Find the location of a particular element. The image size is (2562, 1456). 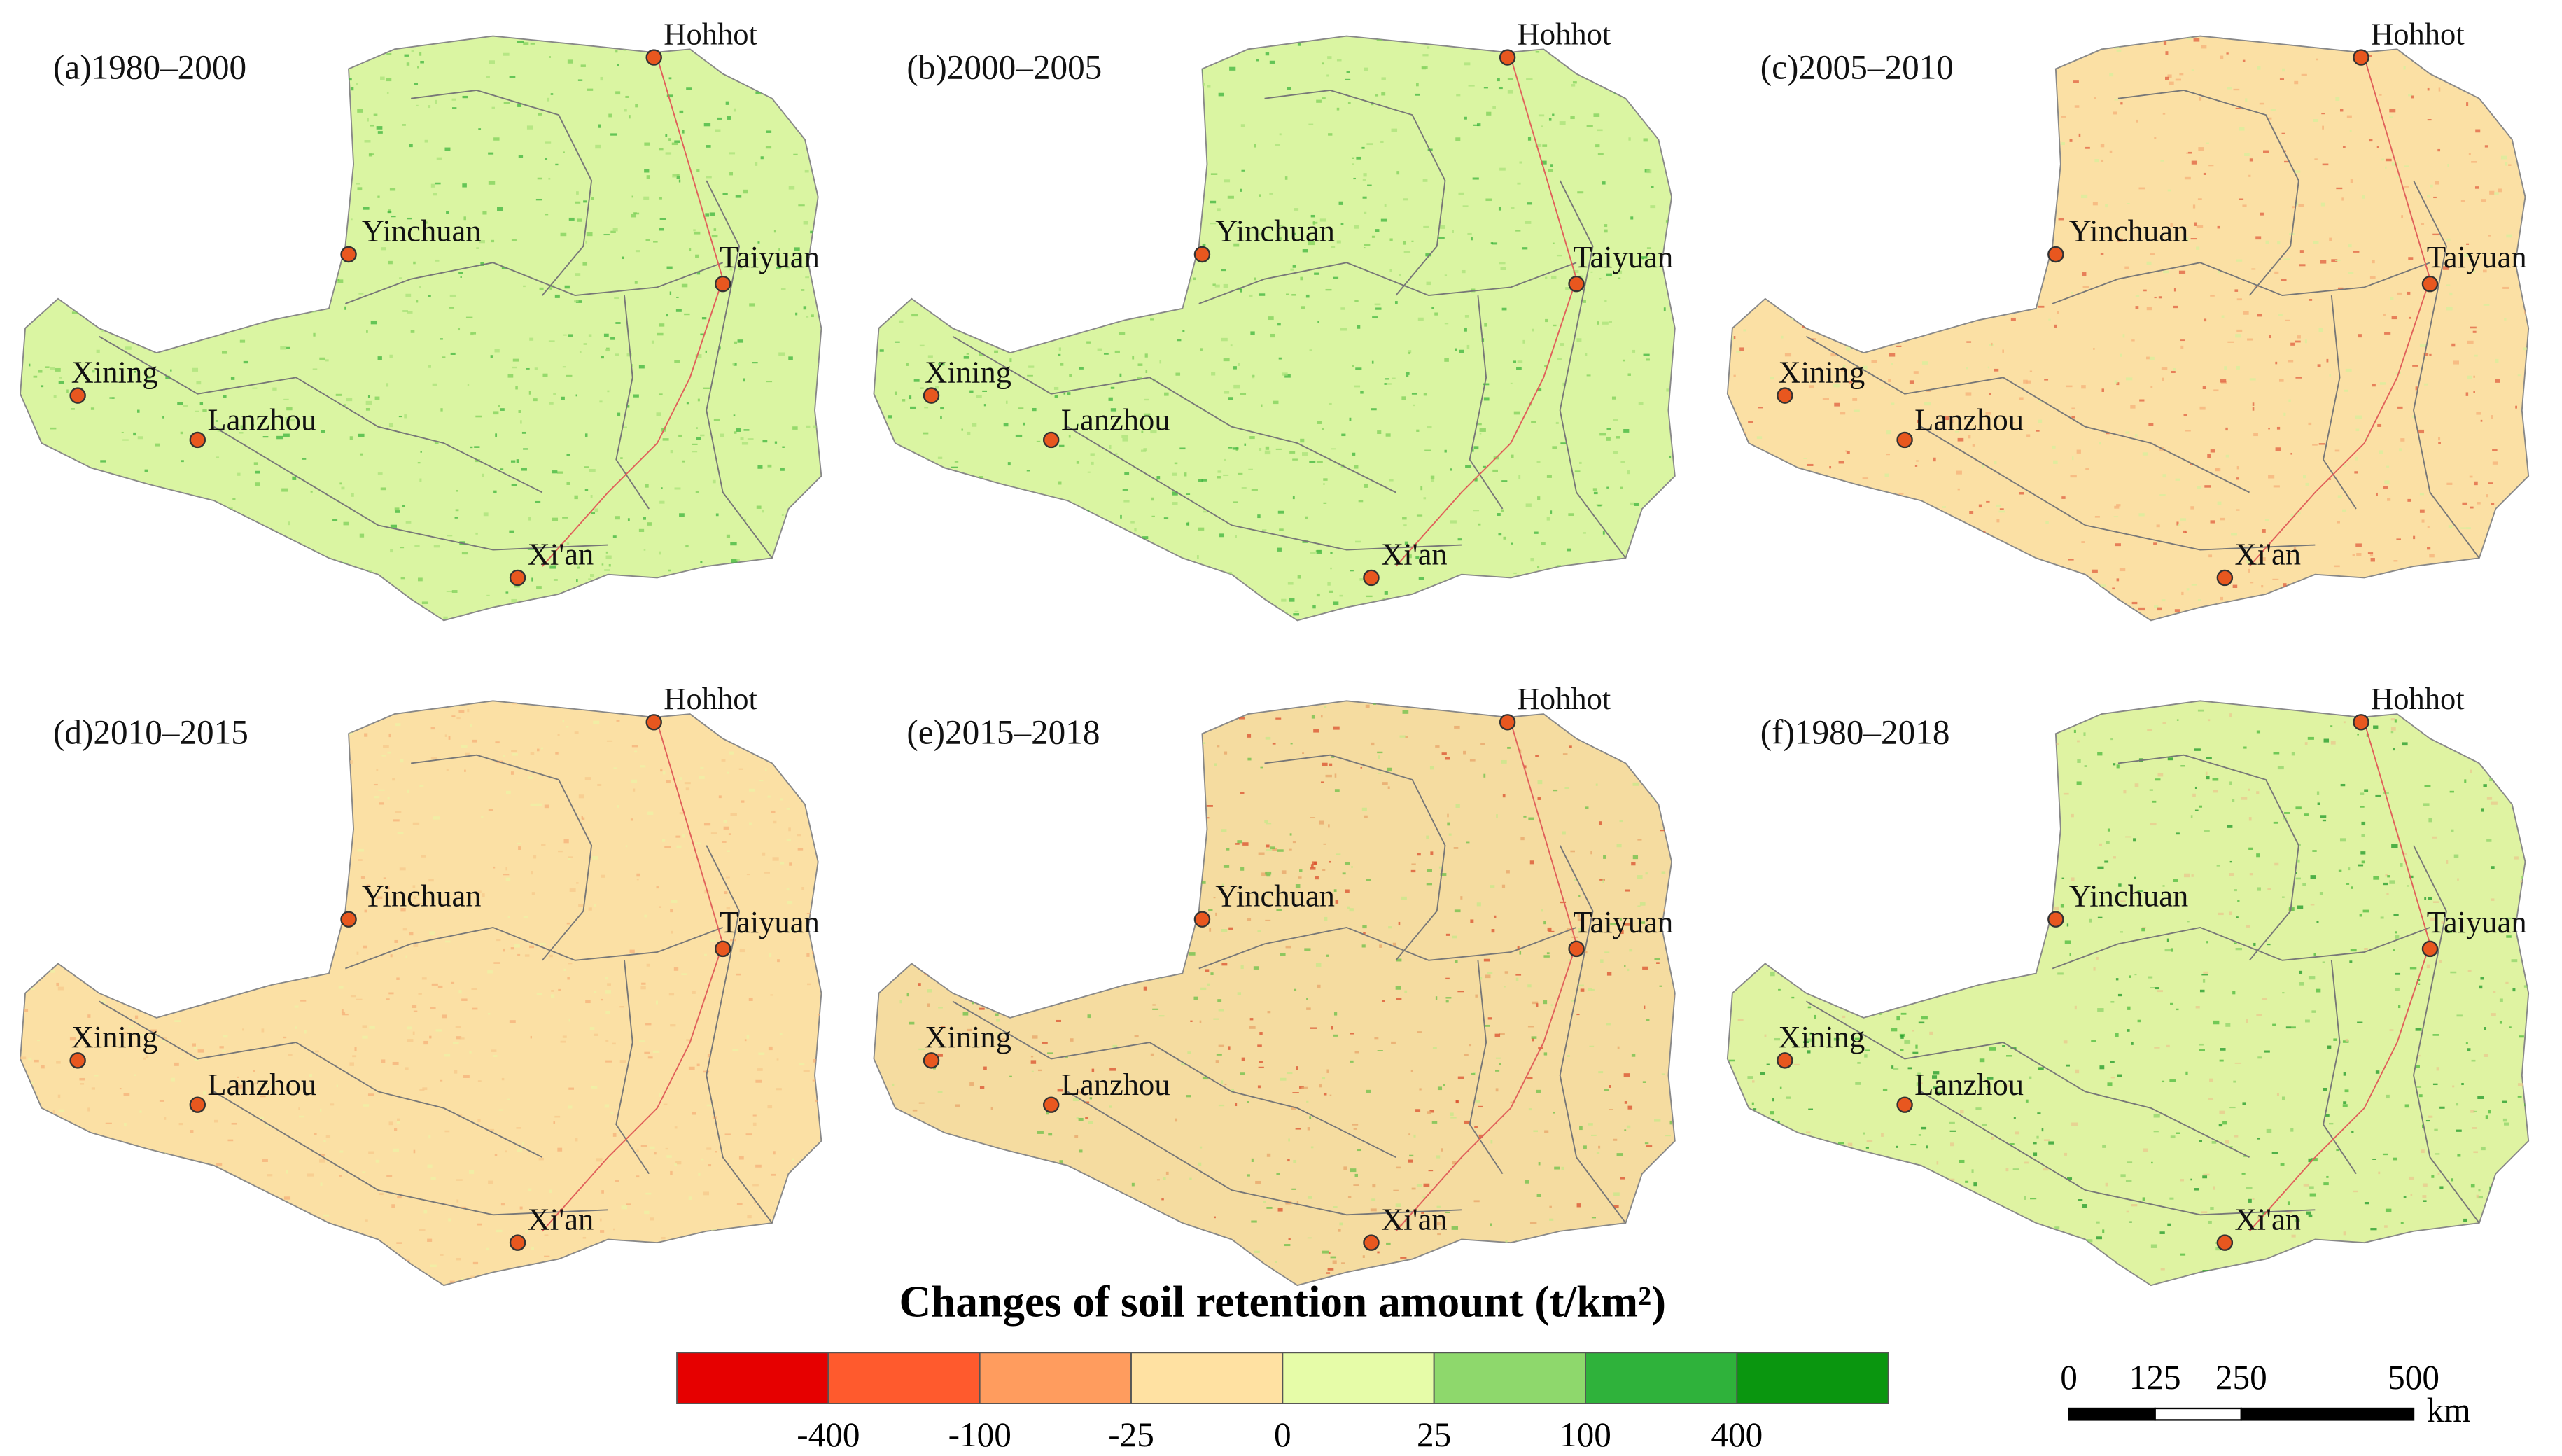

city-marker is located at coordinates (1371, 578).